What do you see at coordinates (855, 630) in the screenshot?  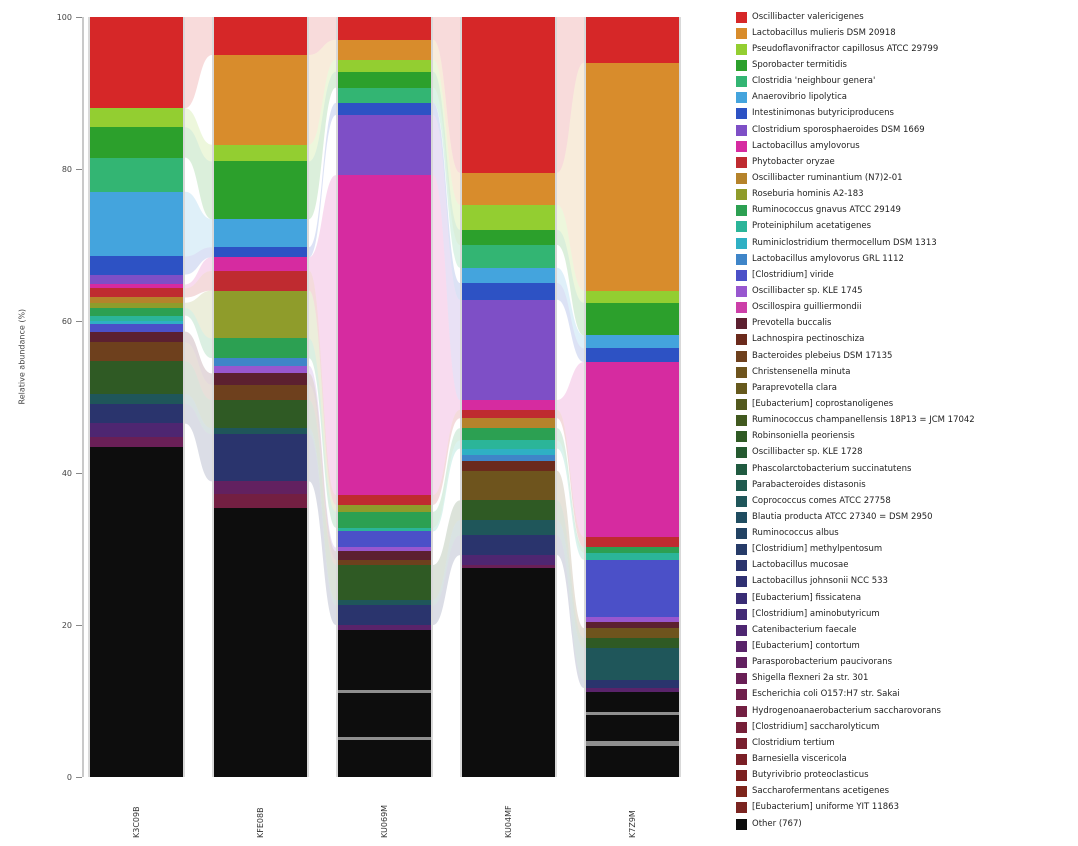 I see `legend-row: Catenibacterium faecale` at bounding box center [855, 630].